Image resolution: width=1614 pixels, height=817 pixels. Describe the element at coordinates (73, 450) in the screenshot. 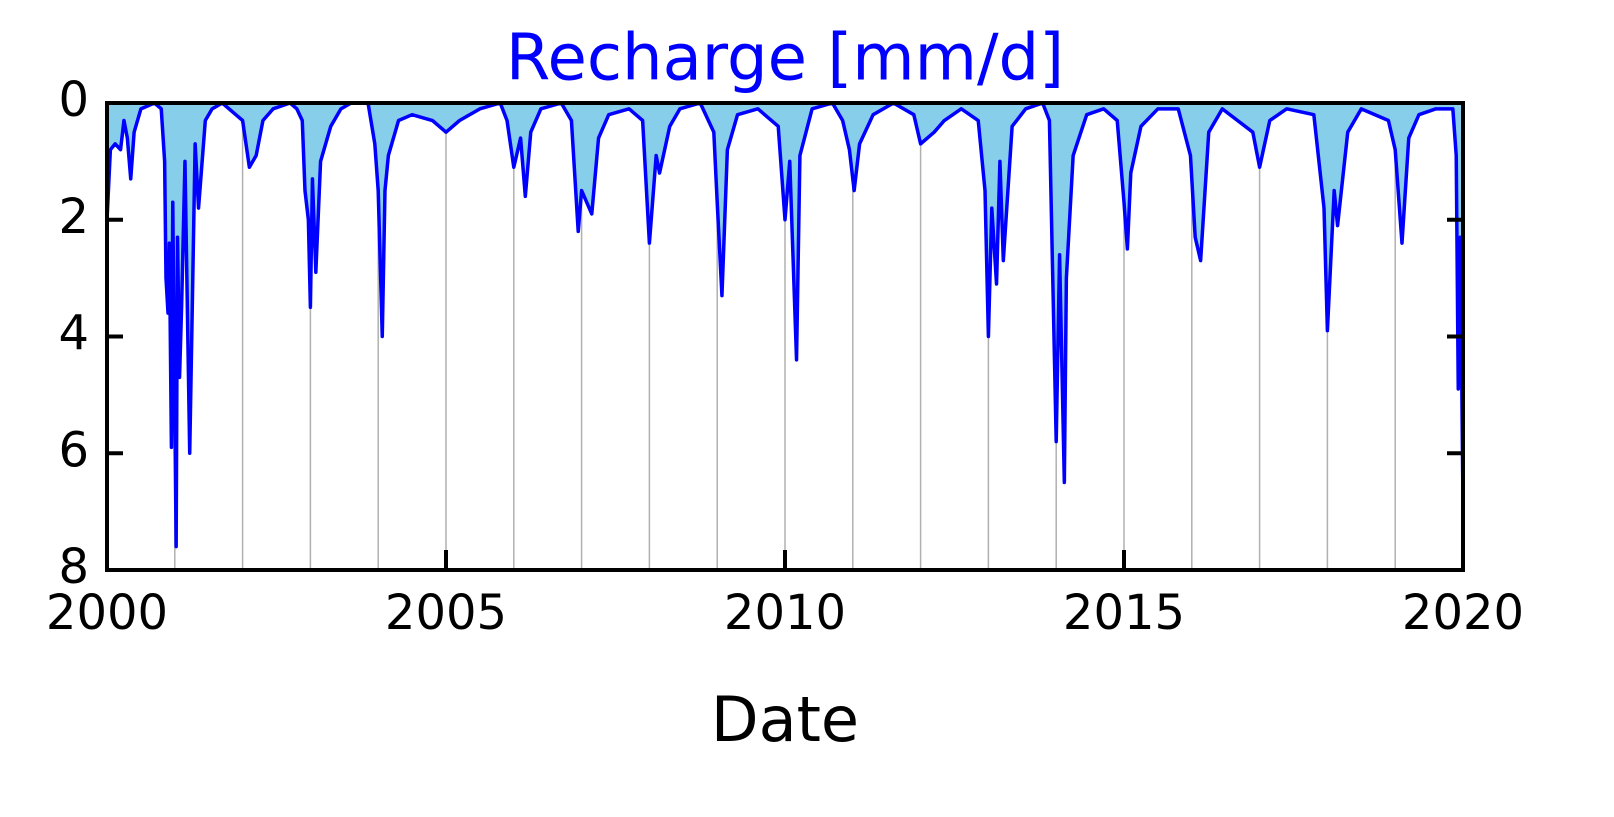

I see `y-tick-label: 6` at that location.